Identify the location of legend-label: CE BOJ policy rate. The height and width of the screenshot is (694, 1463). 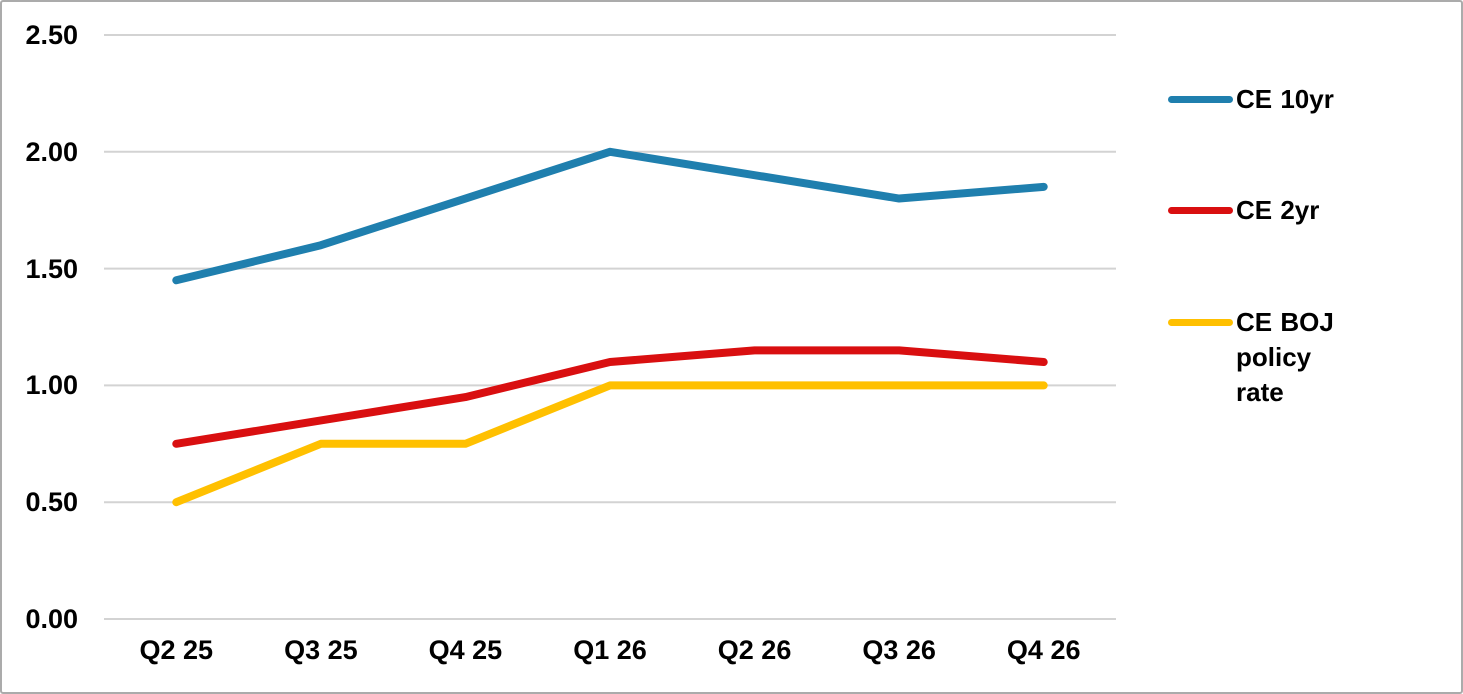
(1285, 357).